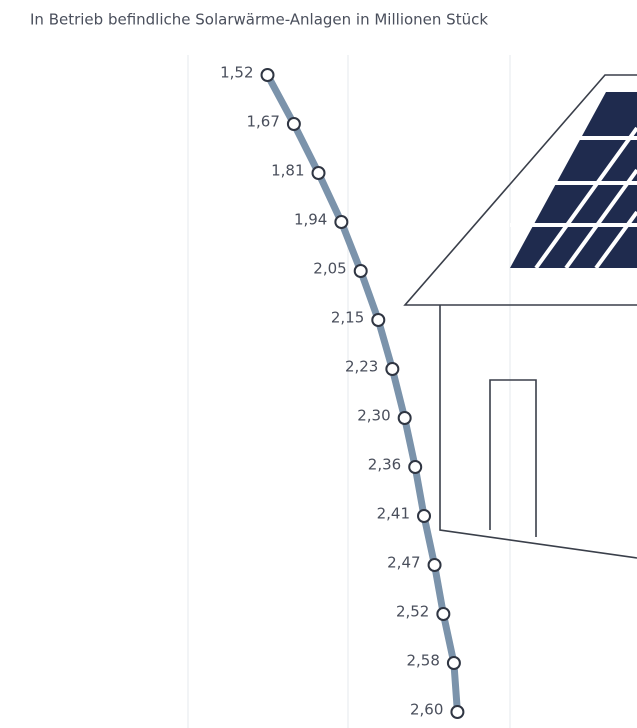 The width and height of the screenshot is (637, 728). Describe the element at coordinates (287, 171) in the screenshot. I see `data-label: 1,81` at that location.